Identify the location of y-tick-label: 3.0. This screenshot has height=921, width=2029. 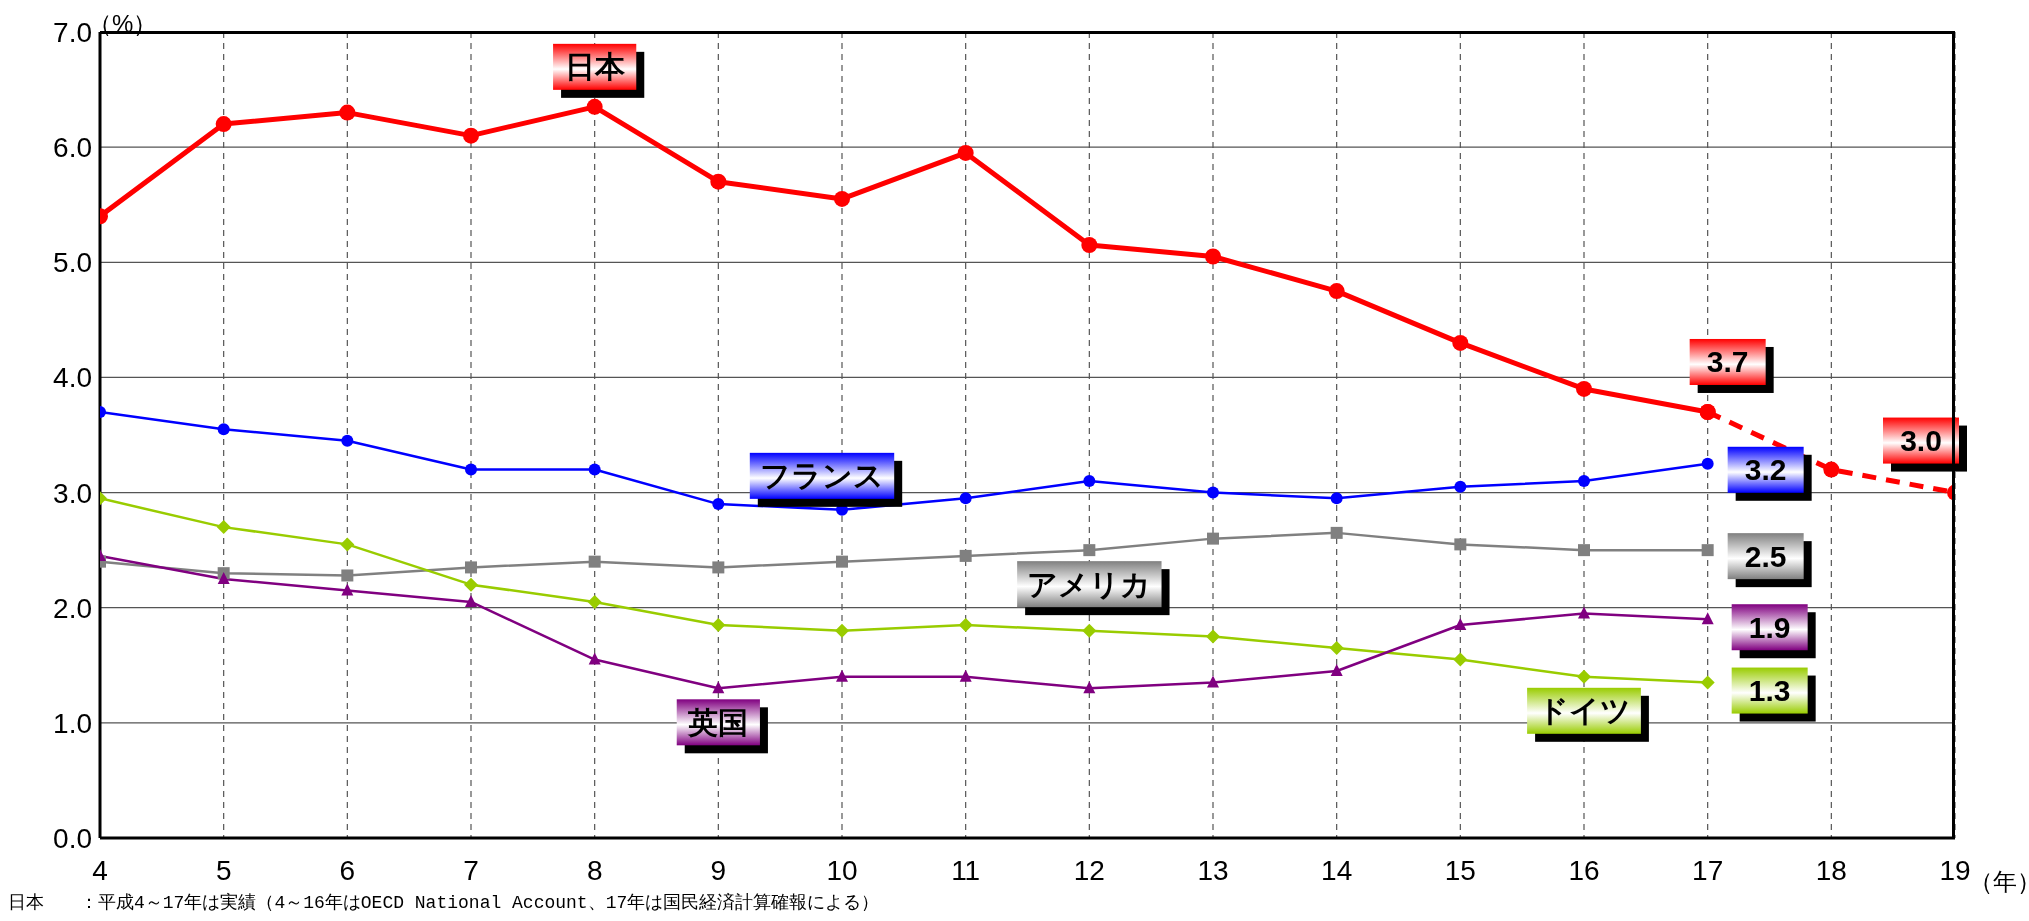
(72, 493).